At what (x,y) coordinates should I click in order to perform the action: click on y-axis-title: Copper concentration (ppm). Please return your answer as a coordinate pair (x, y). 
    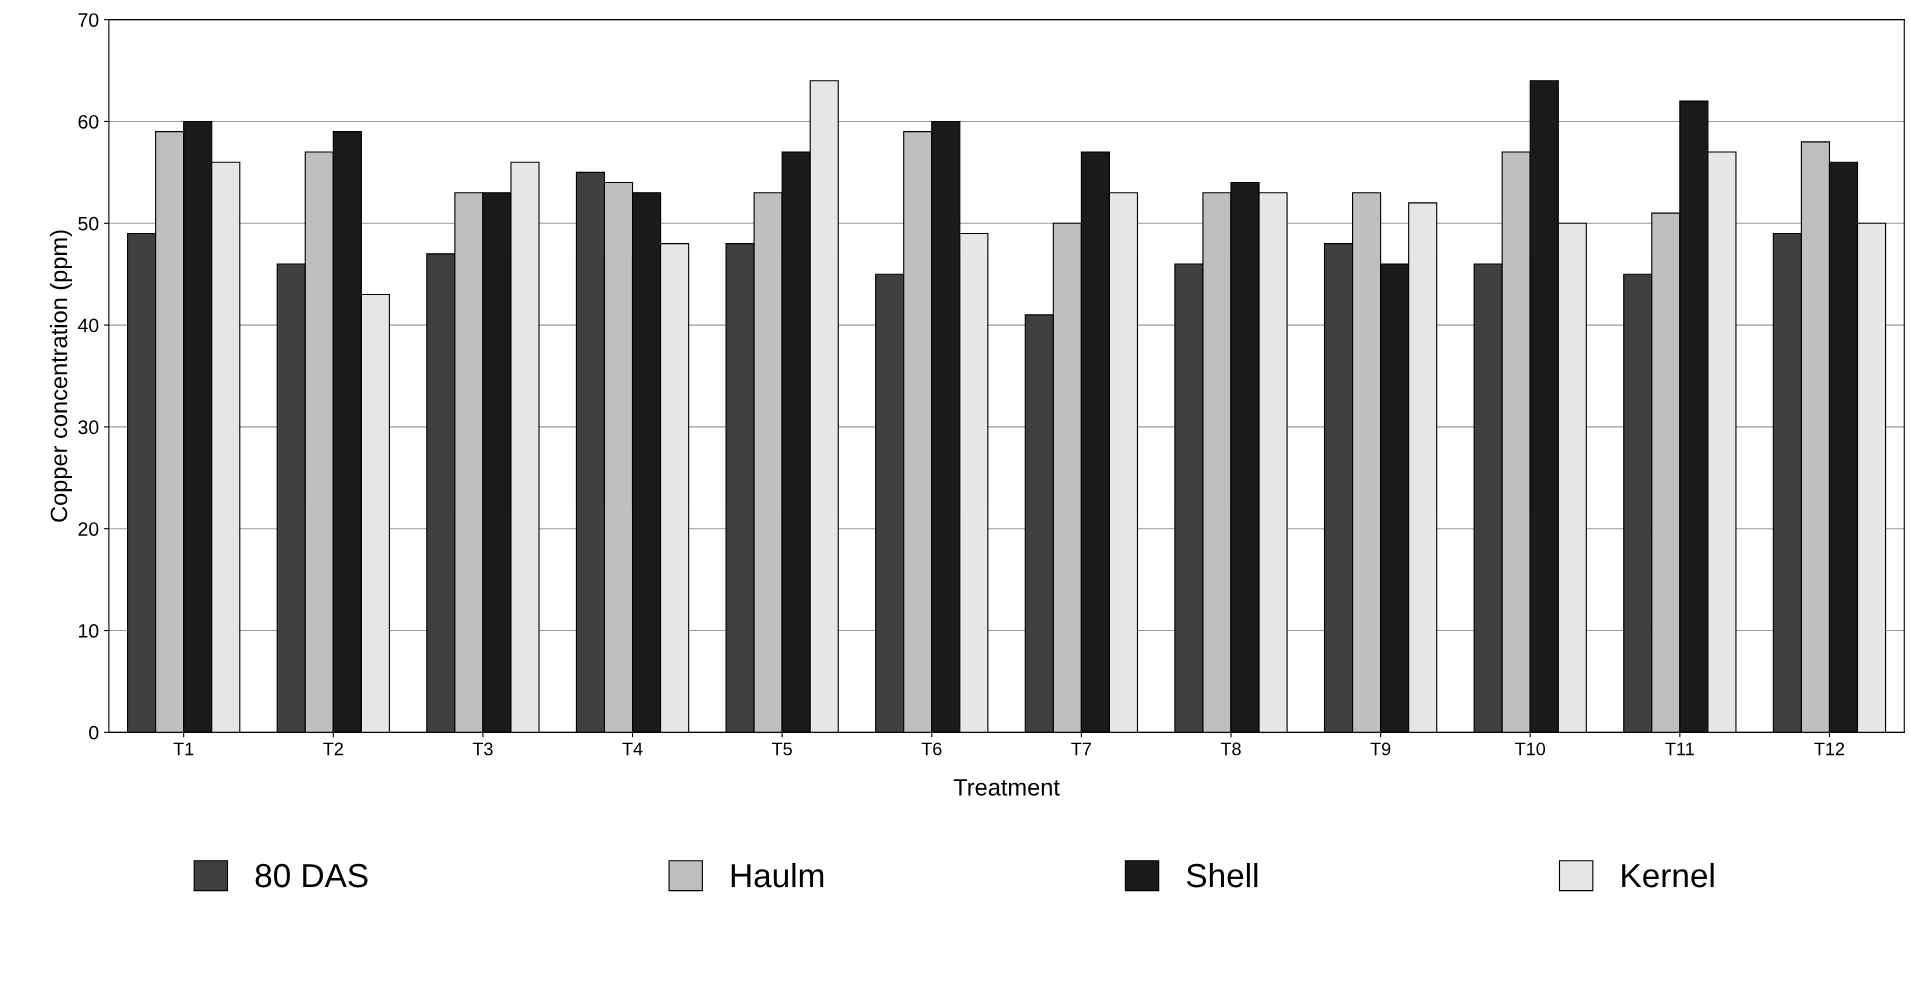
    Looking at the image, I should click on (60, 376).